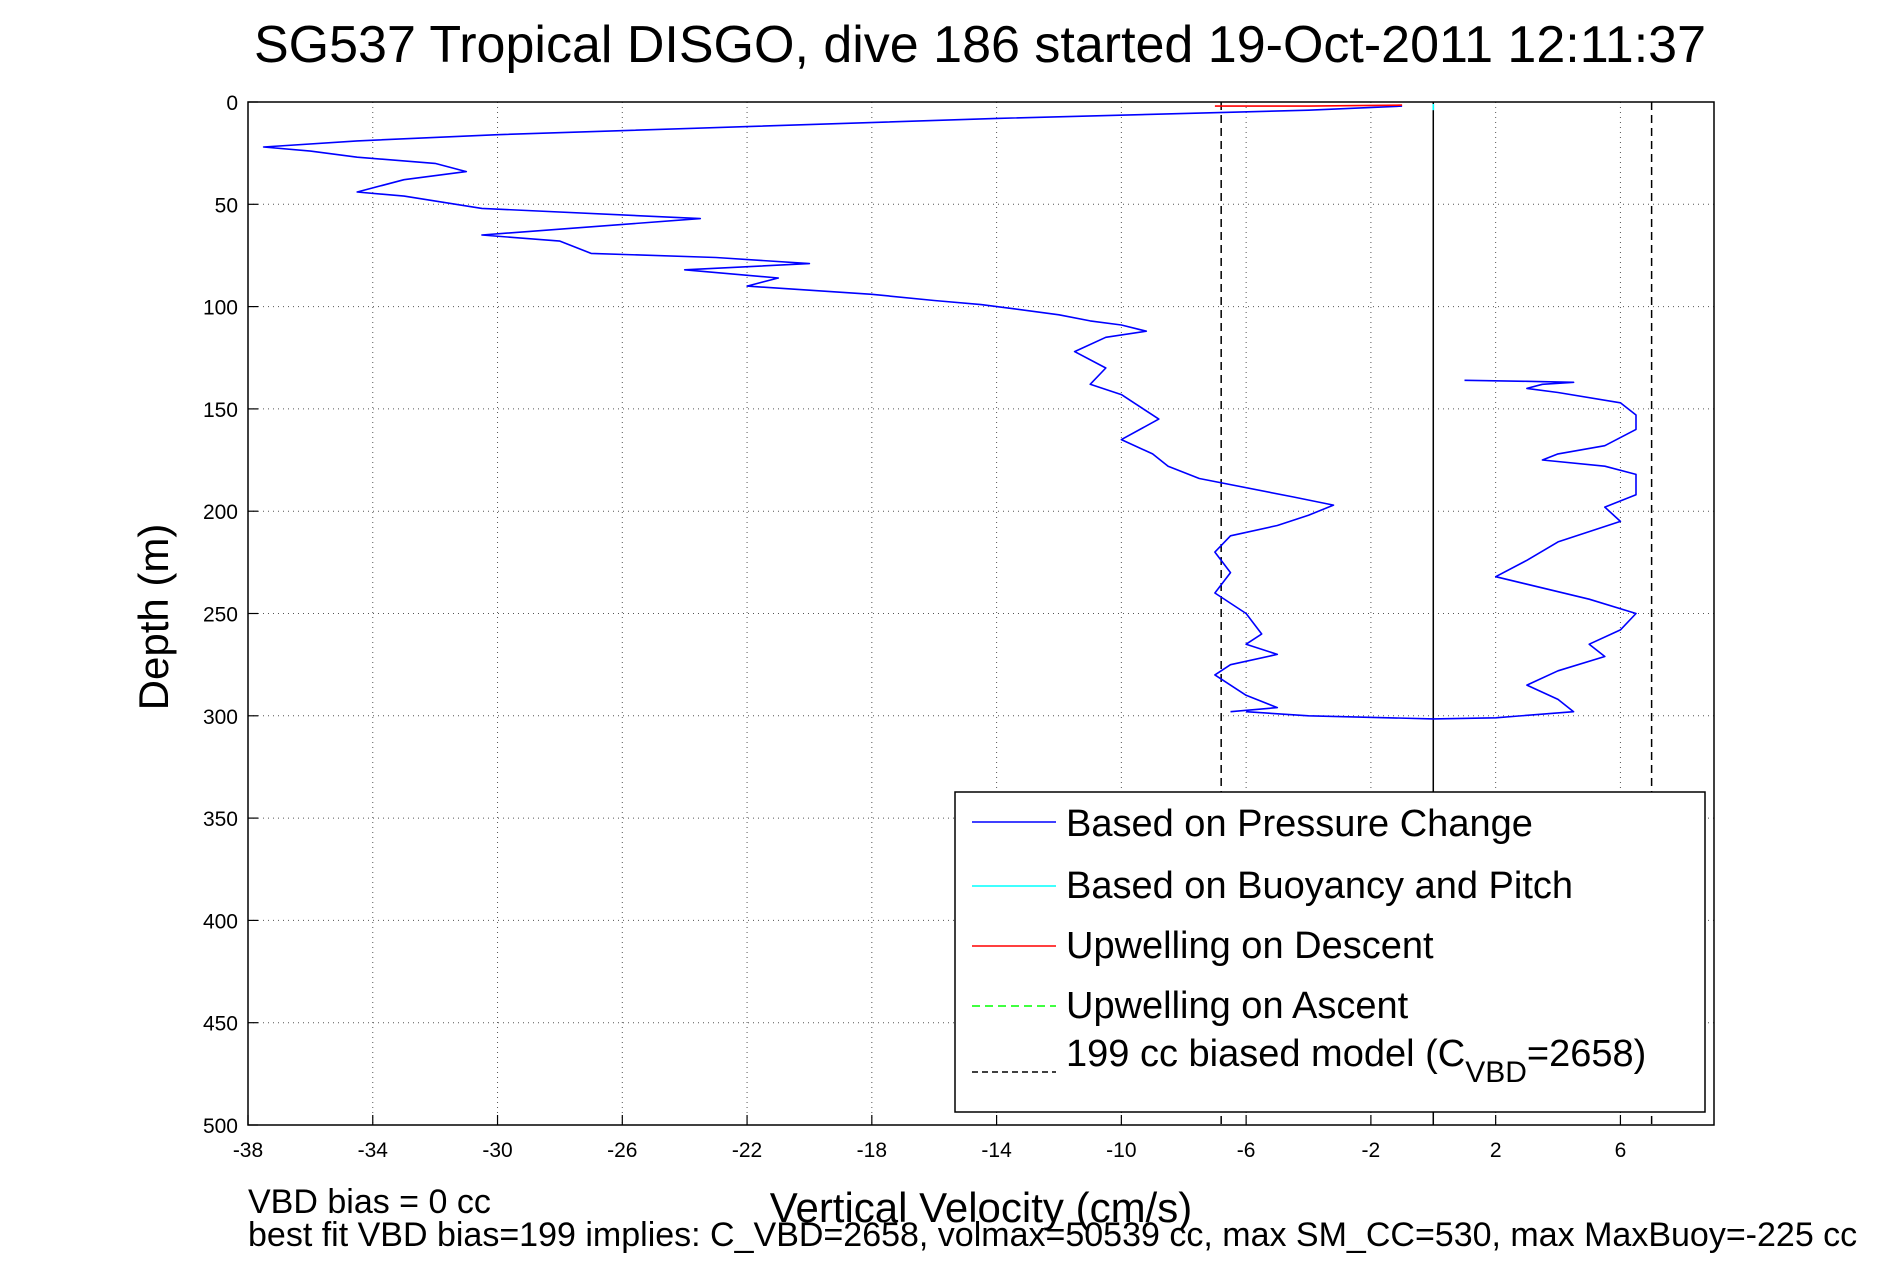  What do you see at coordinates (220, 512) in the screenshot?
I see `y-tick-label: 200` at bounding box center [220, 512].